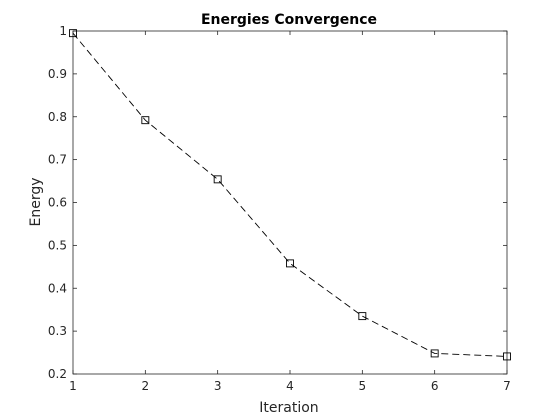 Image resolution: width=560 pixels, height=420 pixels. Describe the element at coordinates (288, 408) in the screenshot. I see `x-axis-title: Iteration` at that location.